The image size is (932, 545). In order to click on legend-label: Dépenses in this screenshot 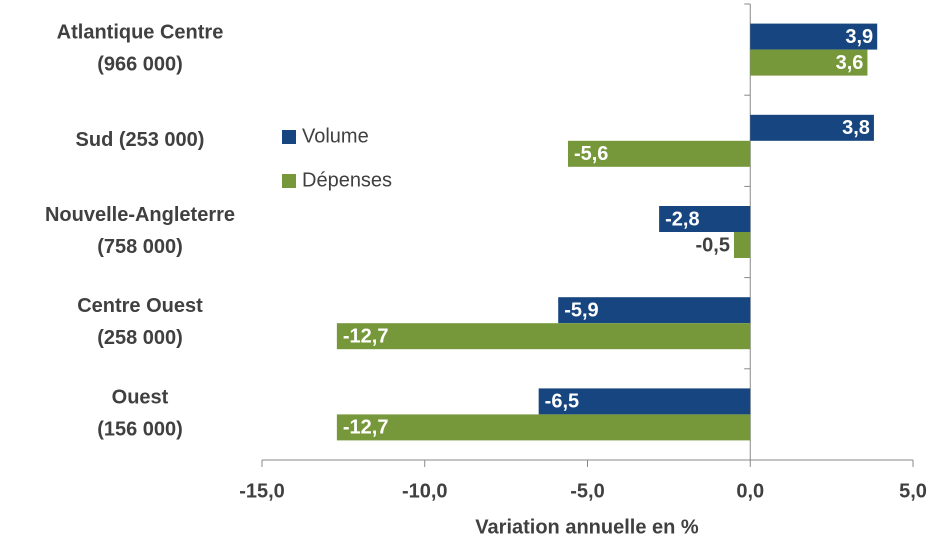, I will do `click(347, 180)`.